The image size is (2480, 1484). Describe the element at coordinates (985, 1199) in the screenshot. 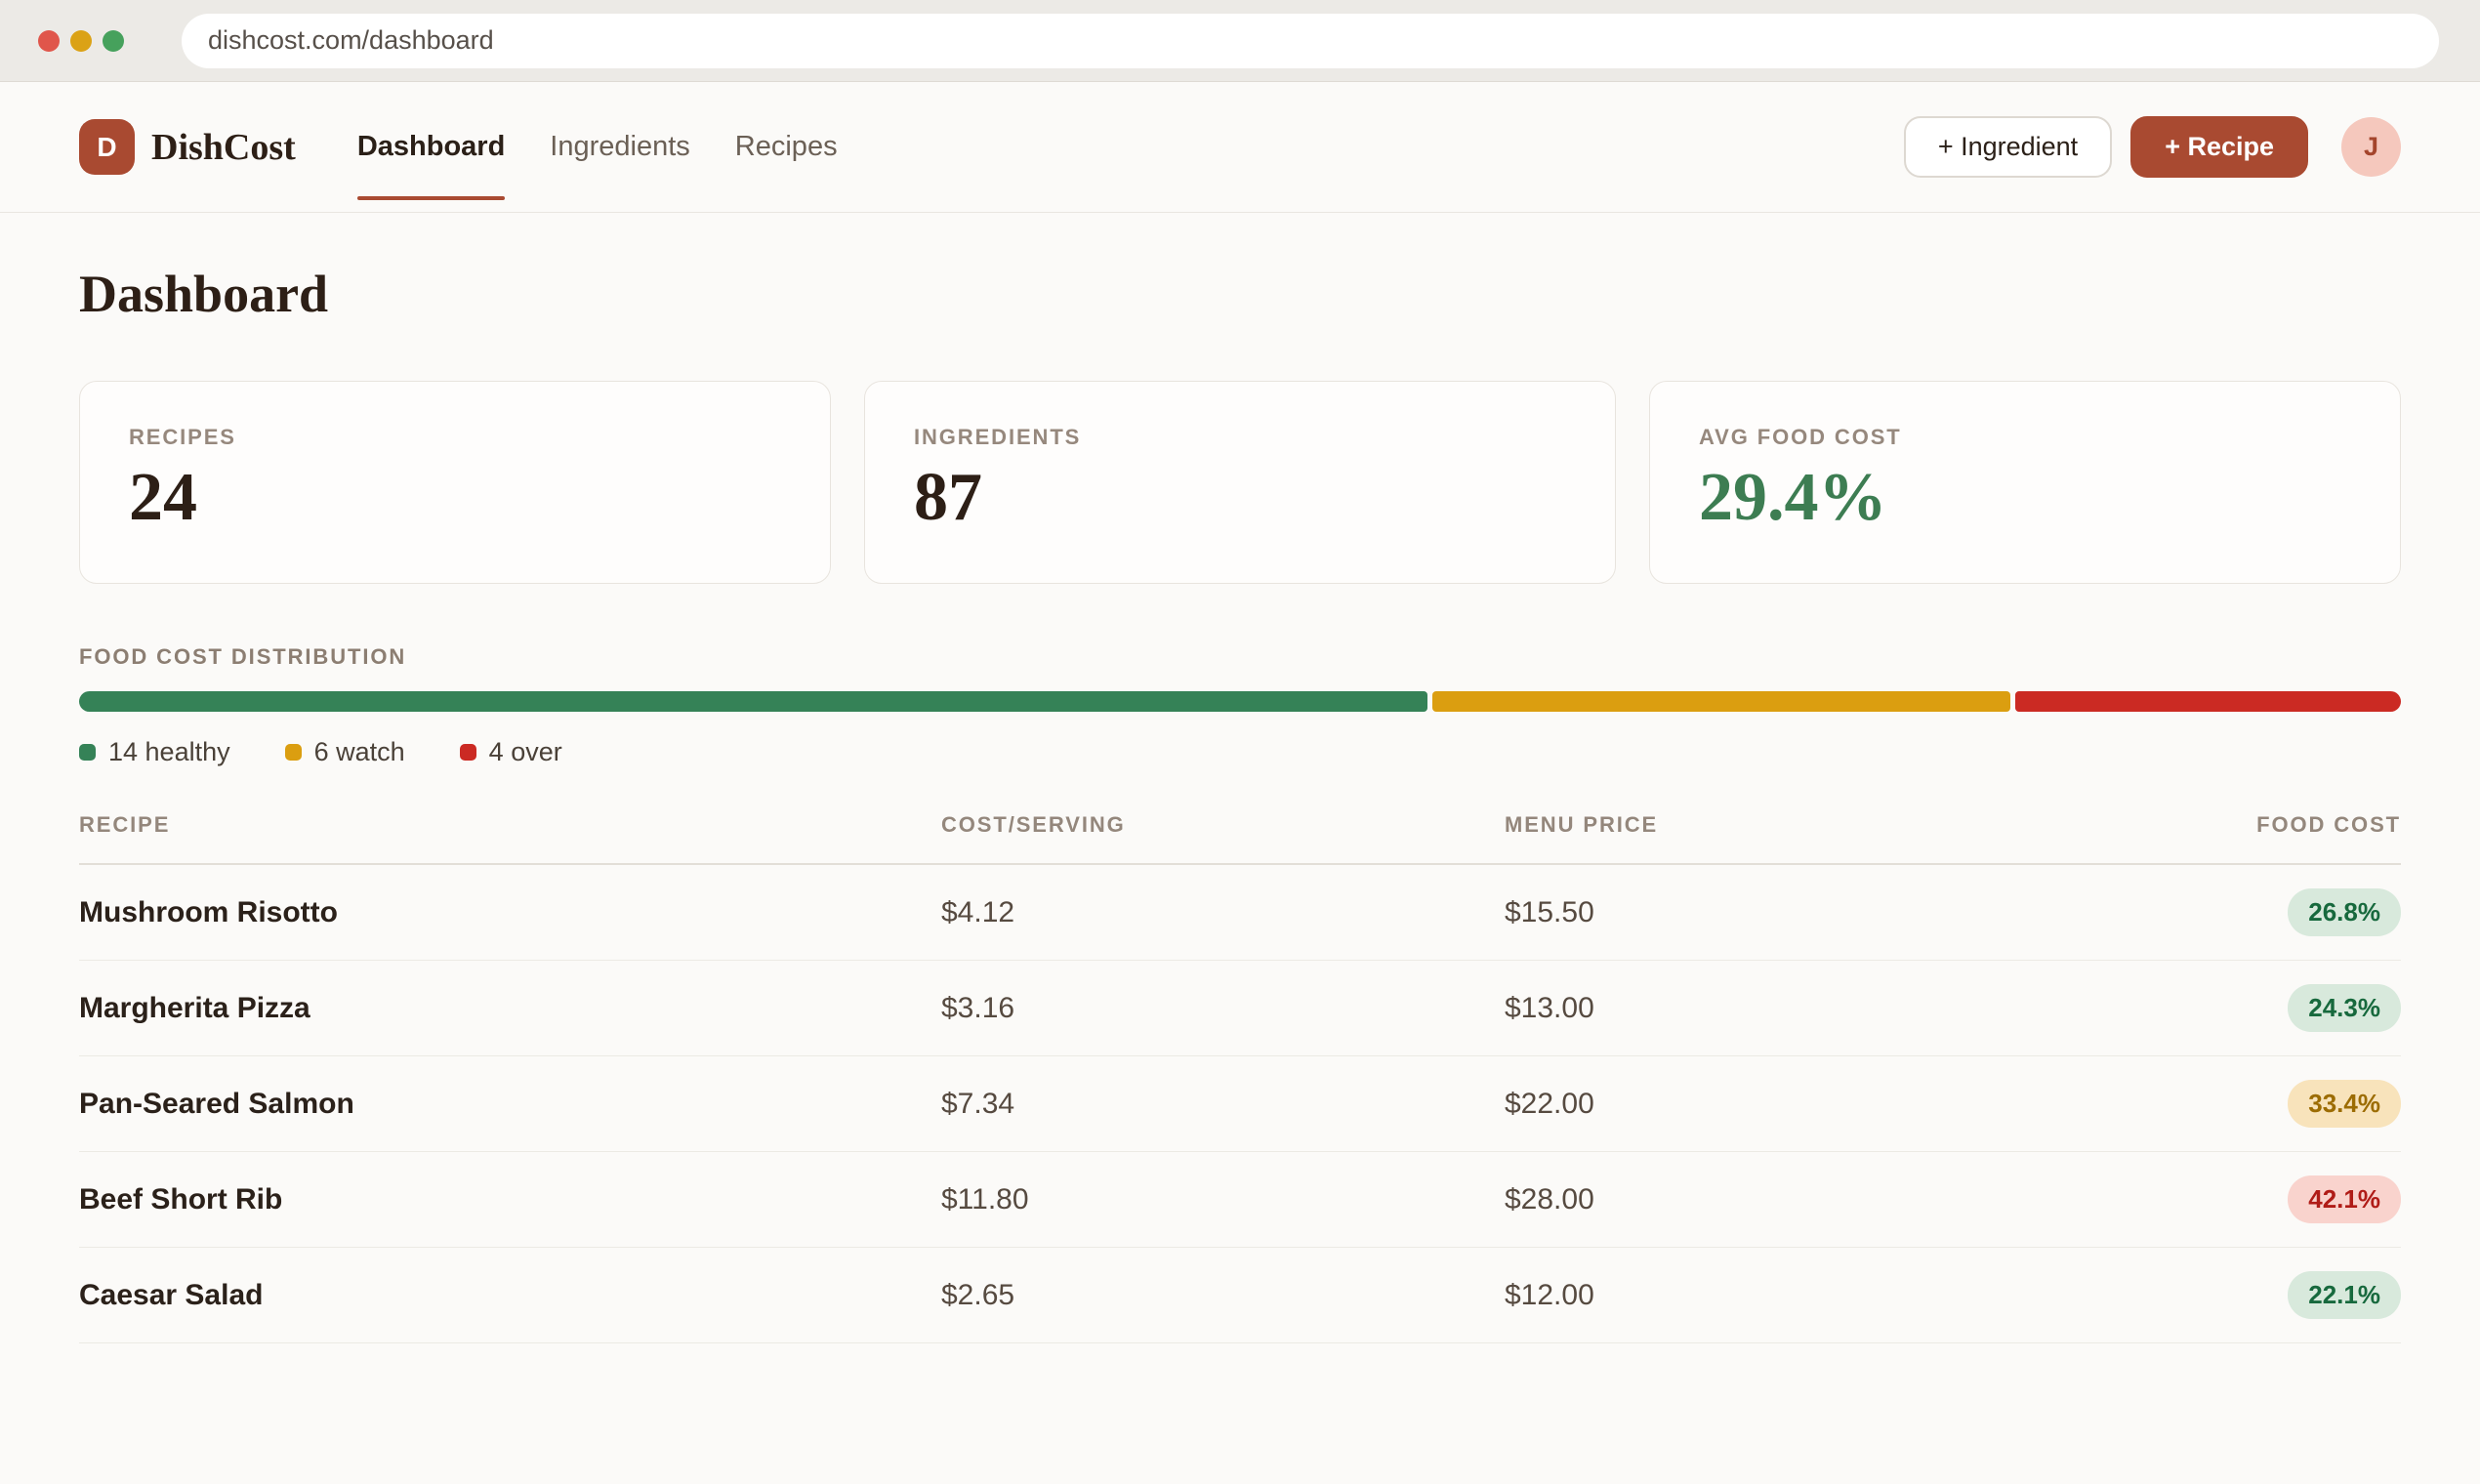

I see `cost-per-serving: $11.80` at that location.